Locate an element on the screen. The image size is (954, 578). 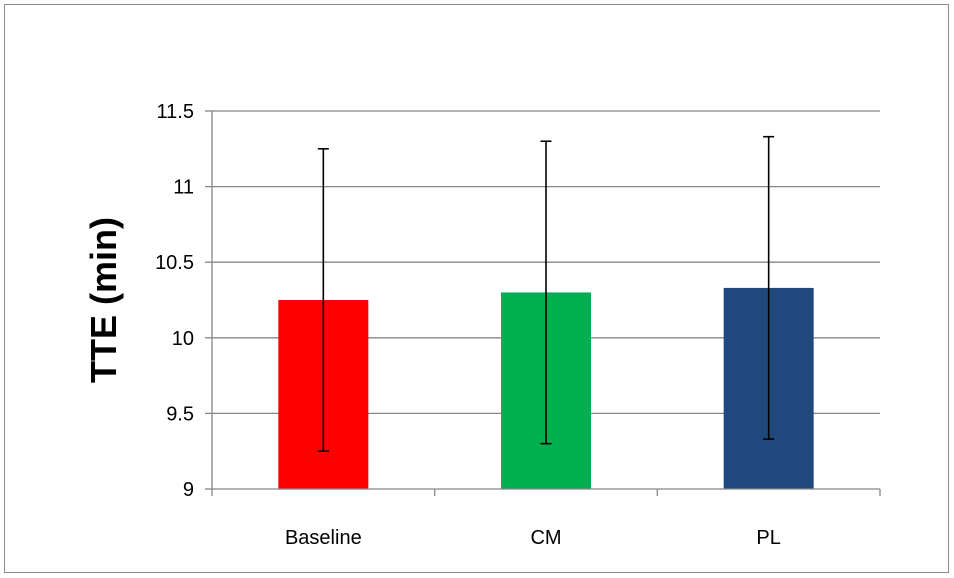
y-tick-label: 10 is located at coordinates (183, 339).